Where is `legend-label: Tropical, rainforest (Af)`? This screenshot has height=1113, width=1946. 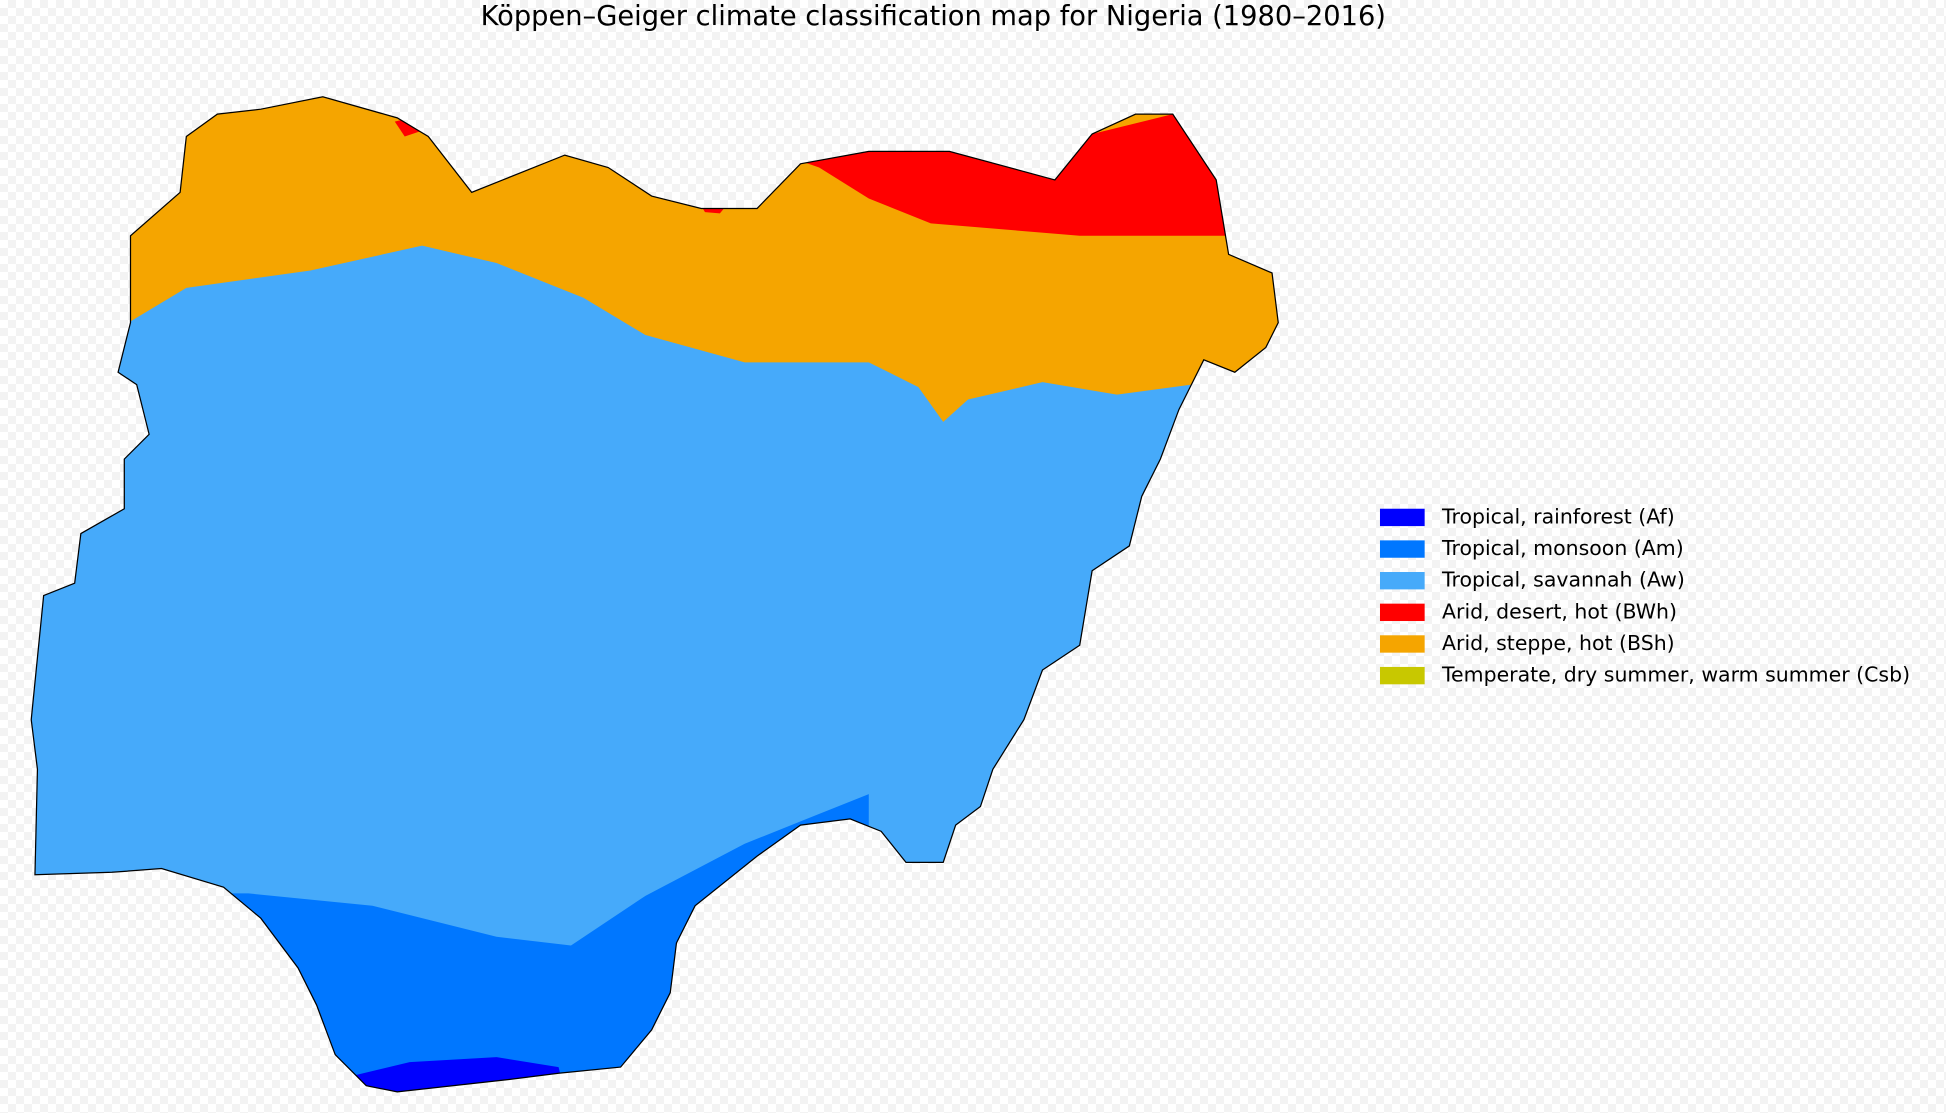 legend-label: Tropical, rainforest (Af) is located at coordinates (1558, 516).